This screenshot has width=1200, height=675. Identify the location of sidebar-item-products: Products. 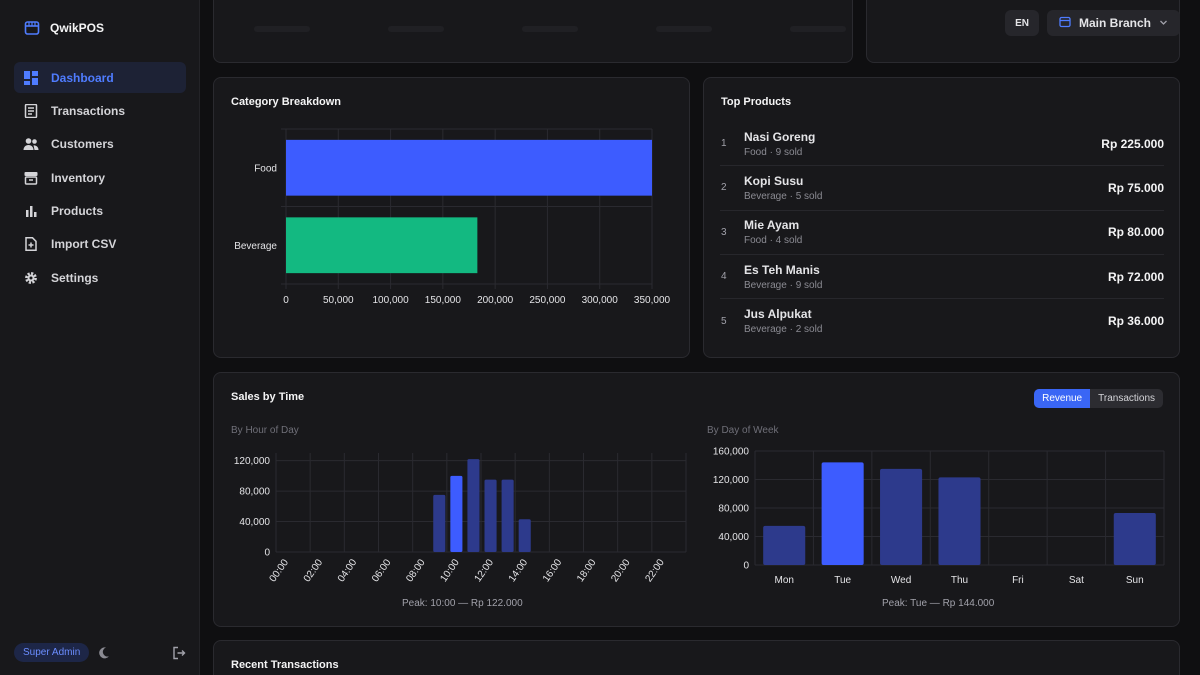
(100, 211).